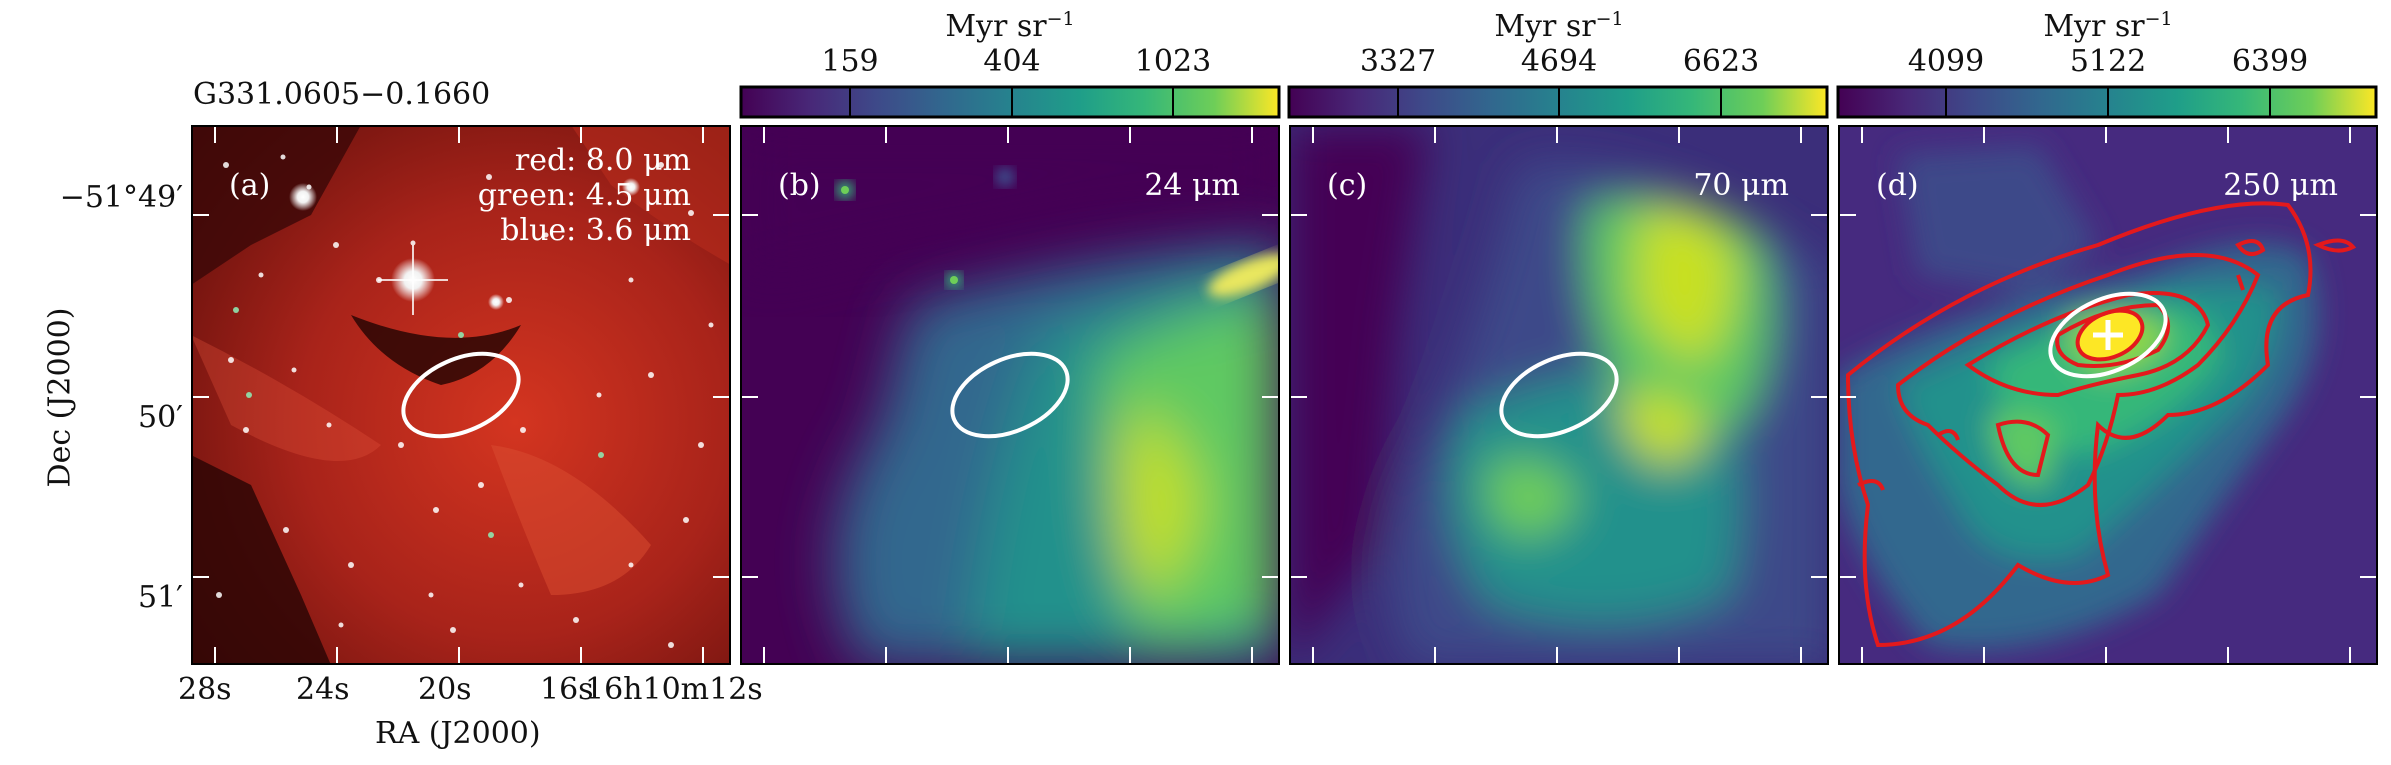 The width and height of the screenshot is (2391, 765). What do you see at coordinates (850, 61) in the screenshot?
I see `colorbar-b-tick: 159` at bounding box center [850, 61].